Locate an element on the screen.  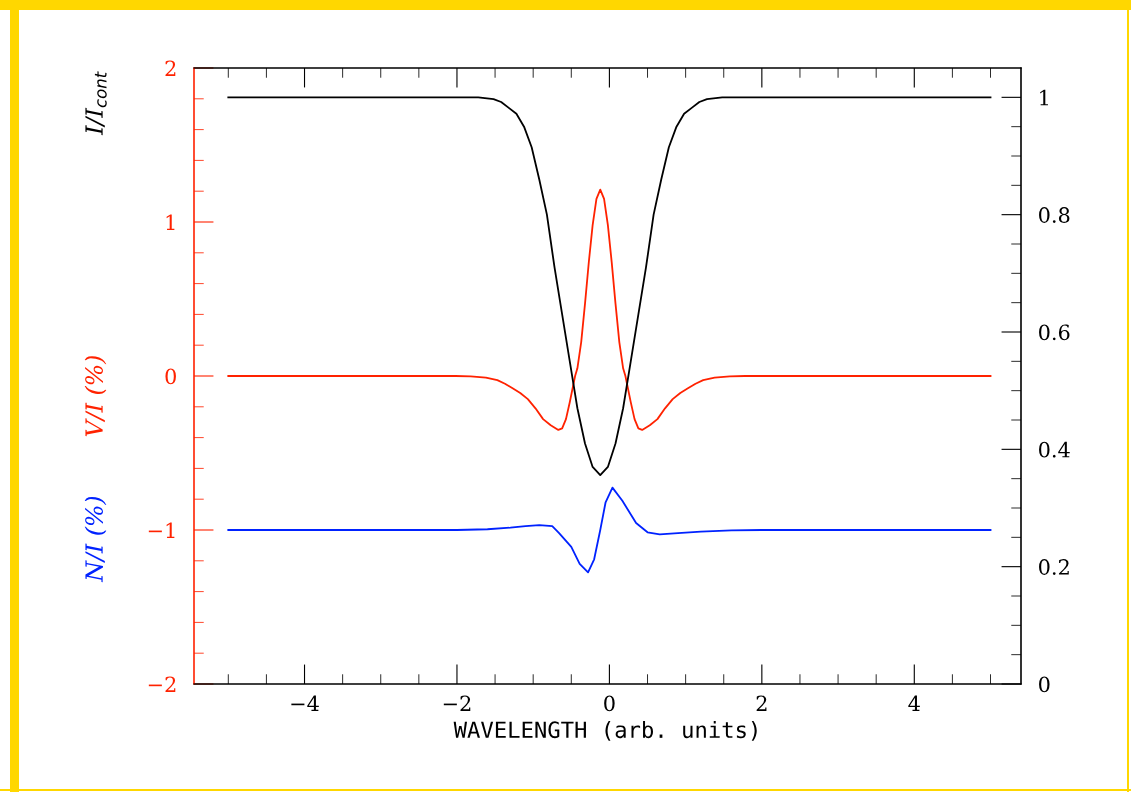
x-tick-label: −2 is located at coordinates (457, 703).